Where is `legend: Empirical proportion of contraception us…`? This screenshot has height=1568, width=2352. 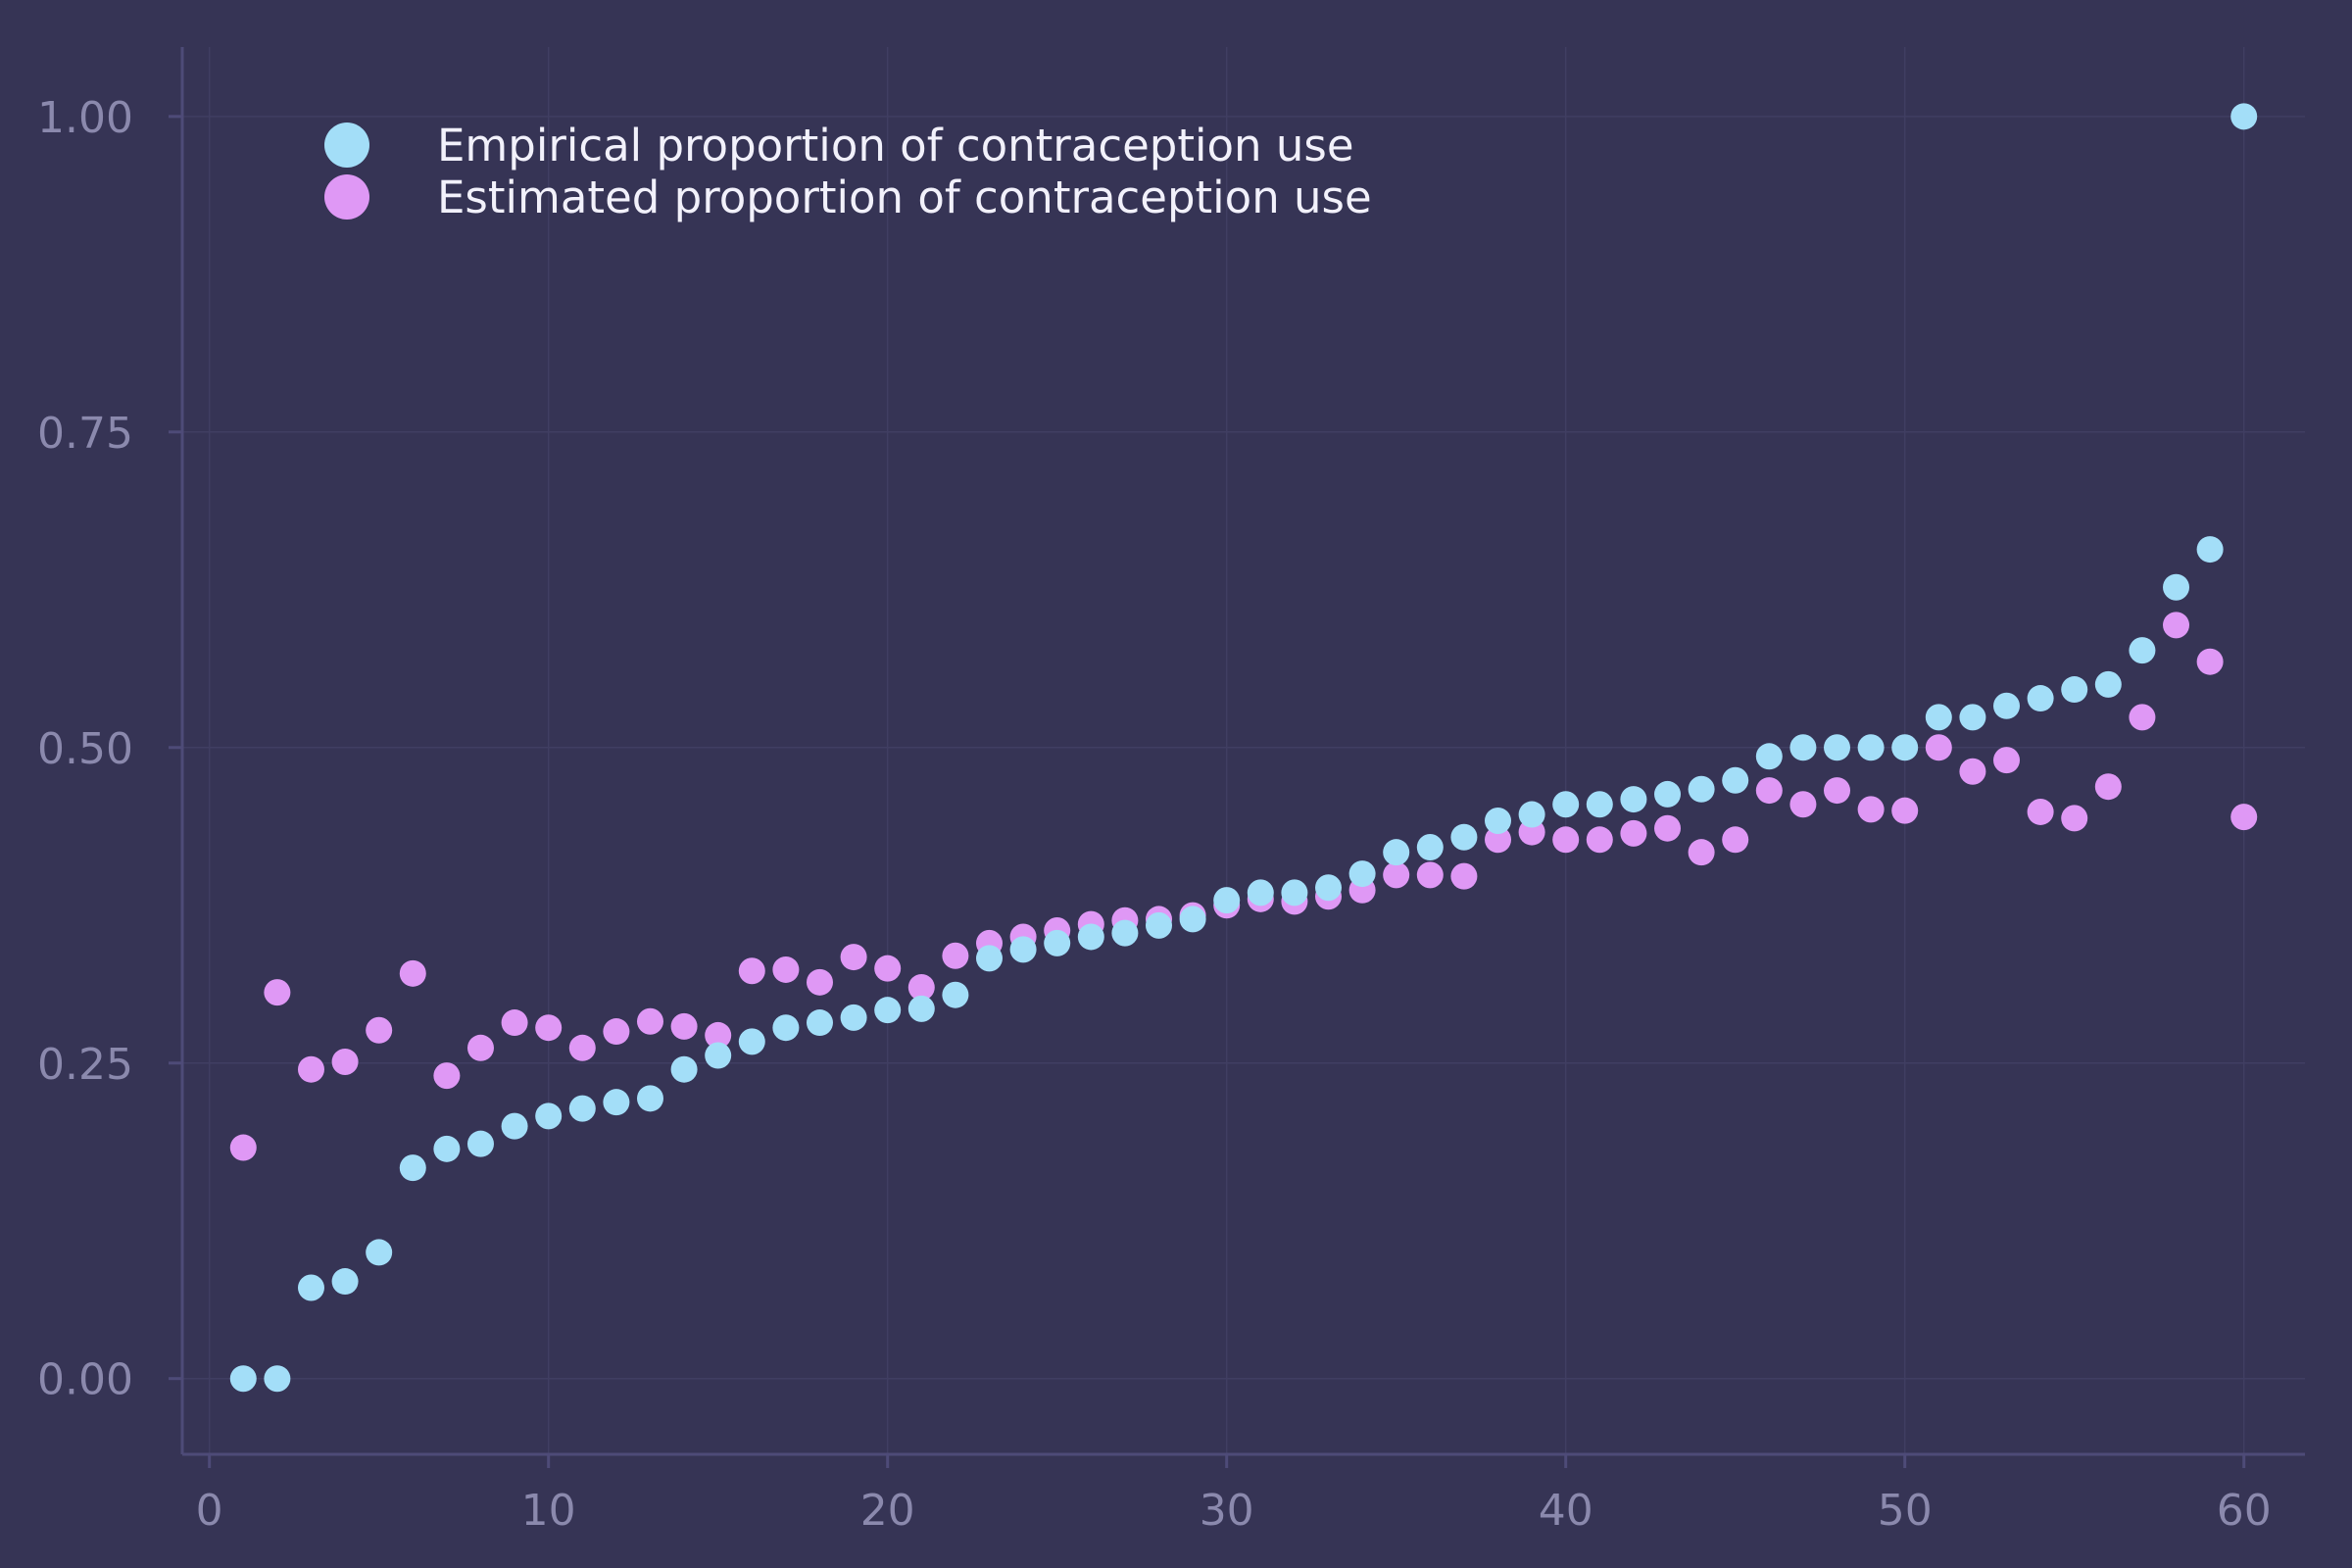
legend: Empirical proportion of contraception us… is located at coordinates (848, 171).